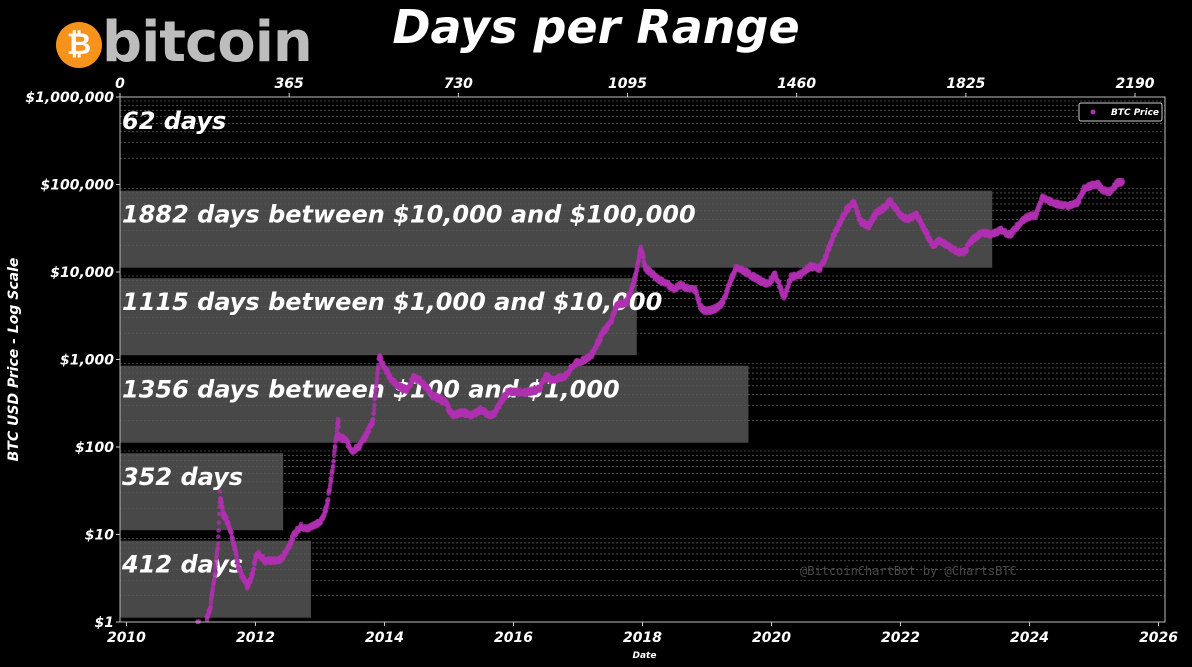  I want to click on top-tick-label: 1095, so click(627, 84).